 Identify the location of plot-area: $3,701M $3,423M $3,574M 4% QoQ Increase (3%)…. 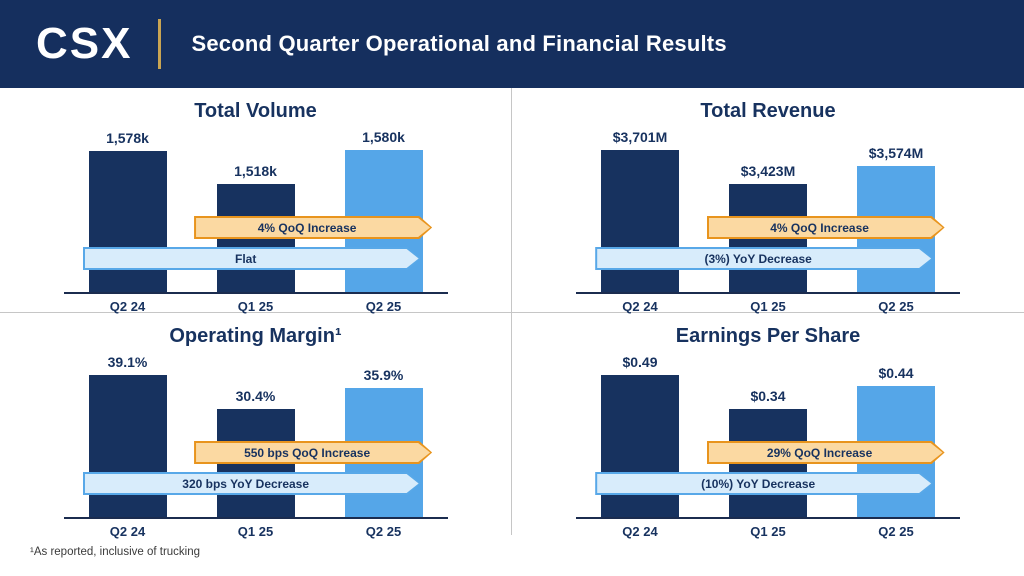
(768, 211).